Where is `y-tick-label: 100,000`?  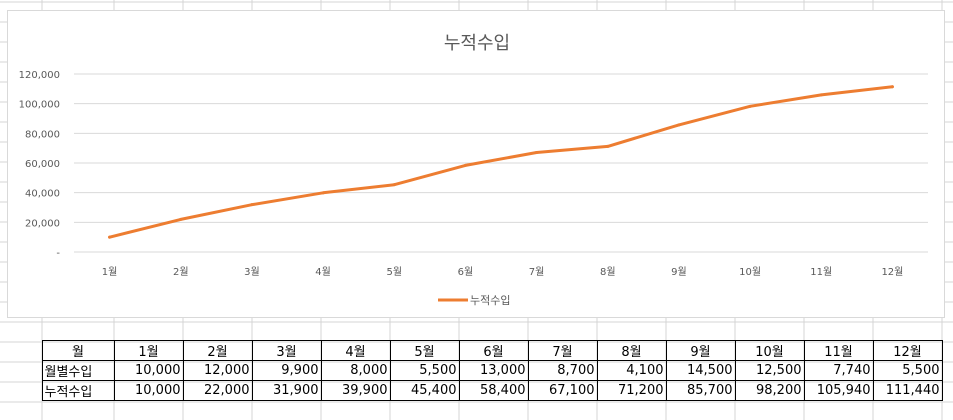
y-tick-label: 100,000 is located at coordinates (39, 105).